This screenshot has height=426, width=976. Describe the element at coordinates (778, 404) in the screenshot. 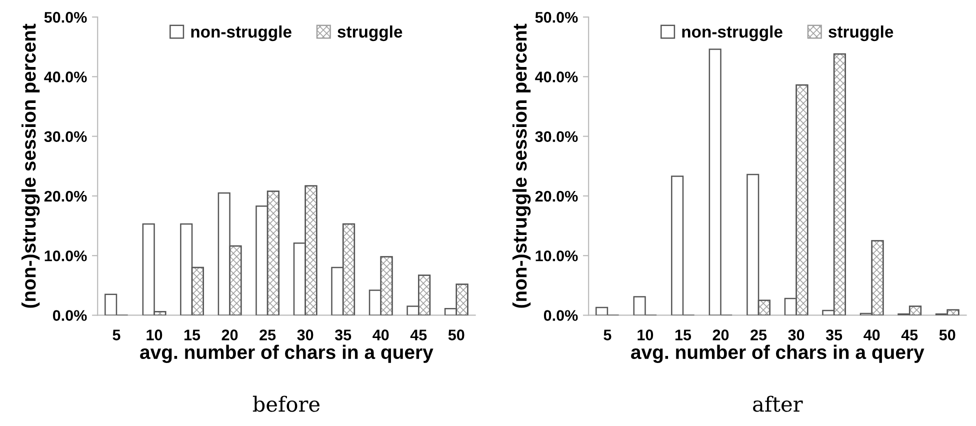

I see `text: after` at that location.